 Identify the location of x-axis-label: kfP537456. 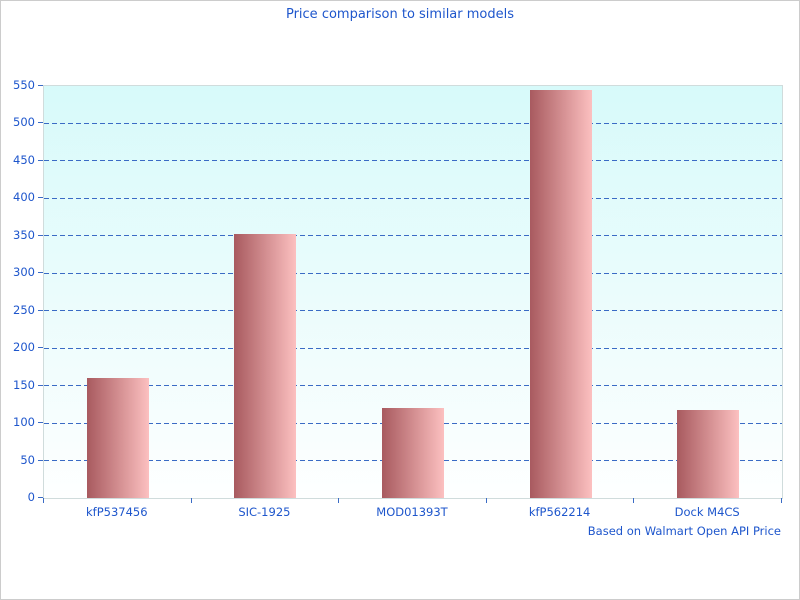
(117, 512).